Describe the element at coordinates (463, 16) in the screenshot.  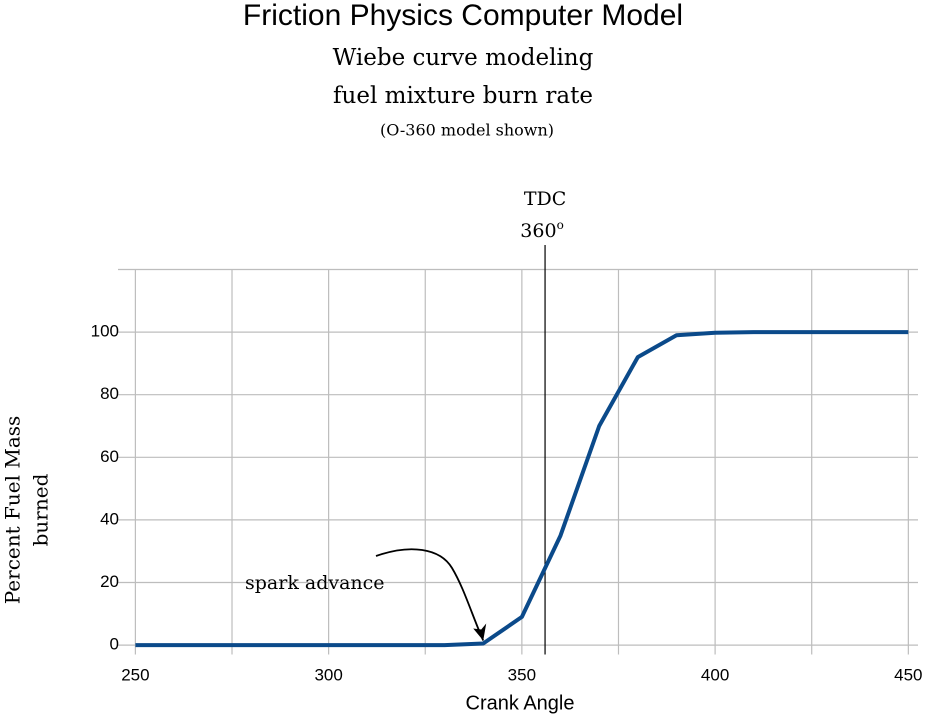
I see `chart-title: Friction Physics Computer Model` at that location.